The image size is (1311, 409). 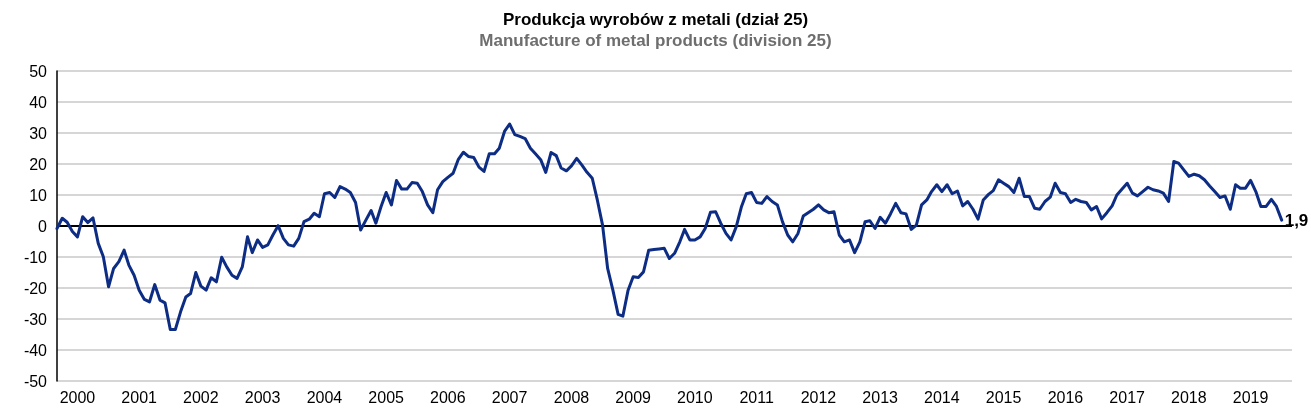 I want to click on x-tick-label: 2007, so click(x=509, y=397).